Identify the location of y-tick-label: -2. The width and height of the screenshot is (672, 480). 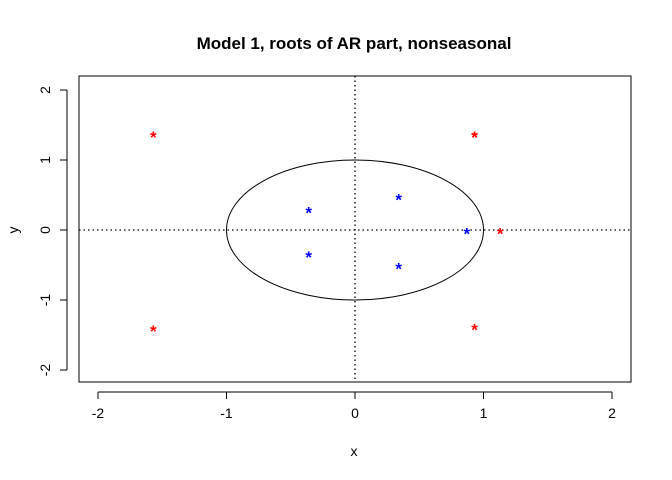
(45, 370).